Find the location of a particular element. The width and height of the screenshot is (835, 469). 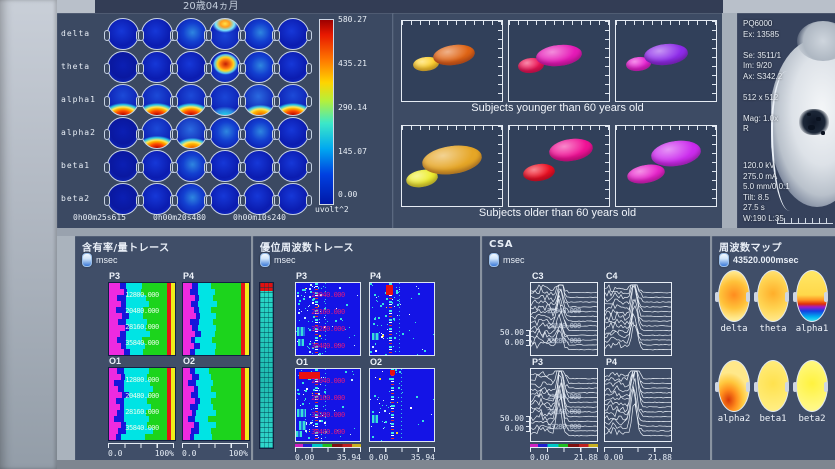

overlay-time-label: 20480.000 is located at coordinates (142, 311).